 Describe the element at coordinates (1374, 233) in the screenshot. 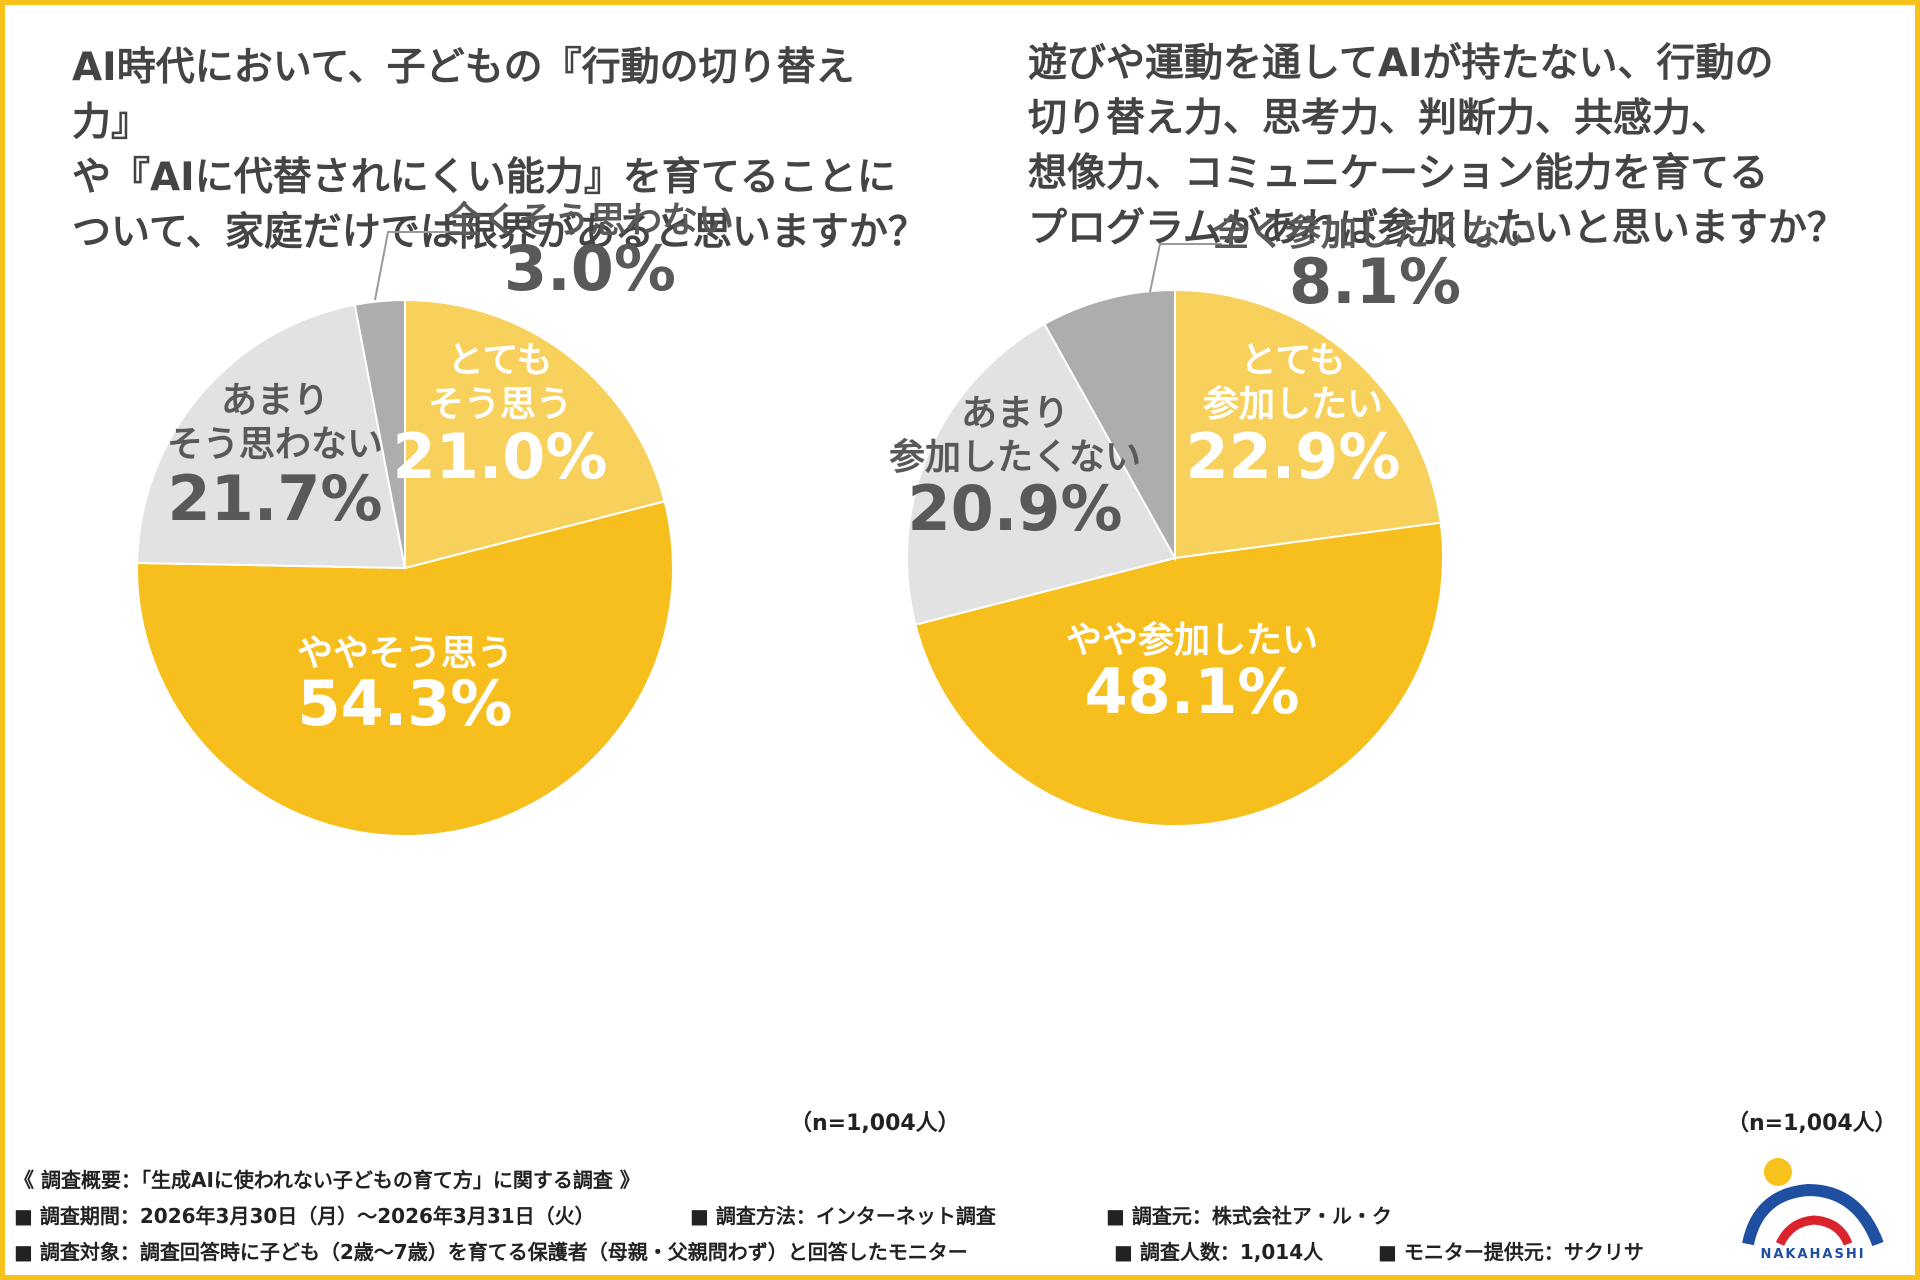

I see `slice-label-right-not-at-all: 全く参加したくない` at that location.